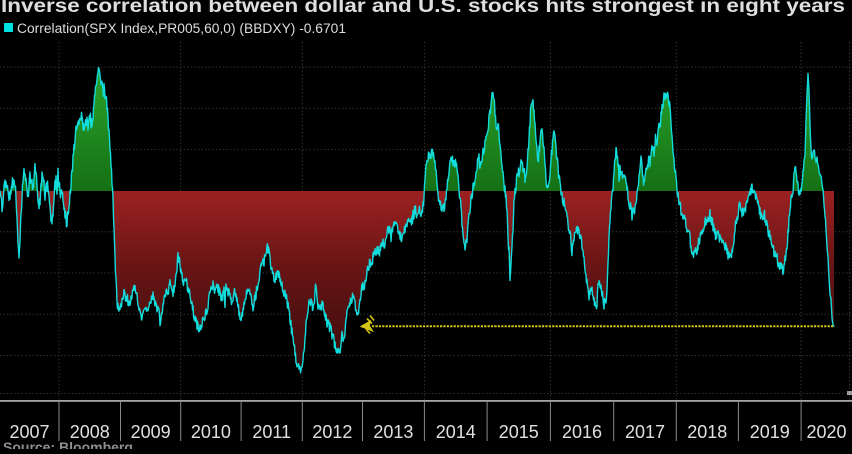 The width and height of the screenshot is (852, 454). I want to click on svg-text: Source: Bloomberg, so click(68, 444).